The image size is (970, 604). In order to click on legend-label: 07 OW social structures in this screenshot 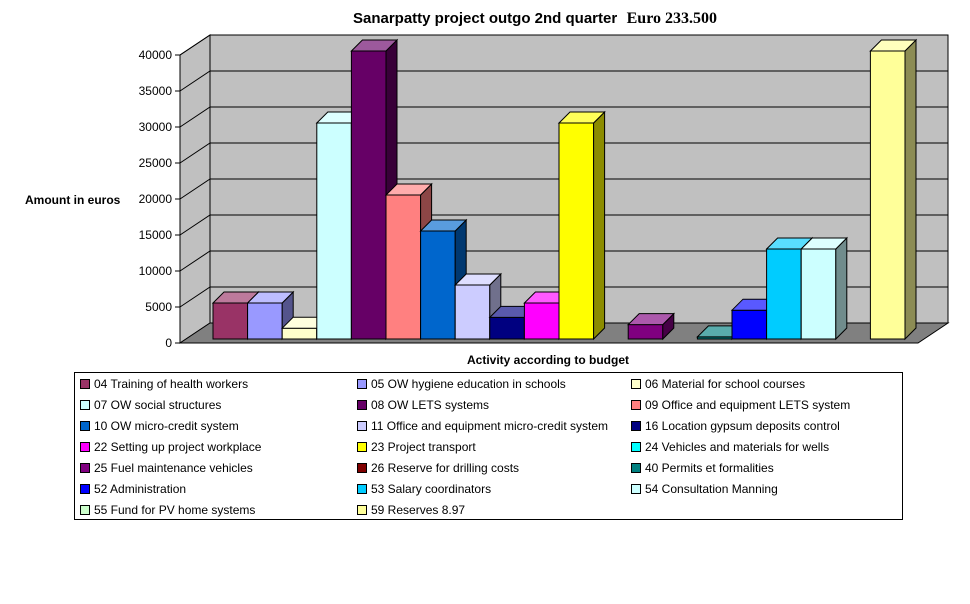, I will do `click(158, 405)`.